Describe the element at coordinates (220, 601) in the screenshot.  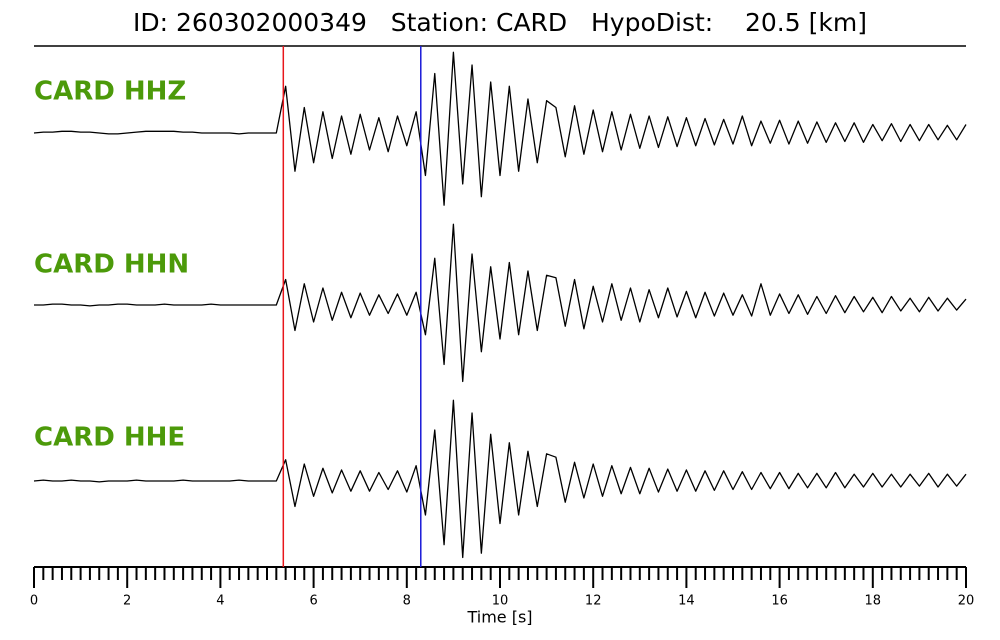
I see `x-tick-label: 4` at that location.